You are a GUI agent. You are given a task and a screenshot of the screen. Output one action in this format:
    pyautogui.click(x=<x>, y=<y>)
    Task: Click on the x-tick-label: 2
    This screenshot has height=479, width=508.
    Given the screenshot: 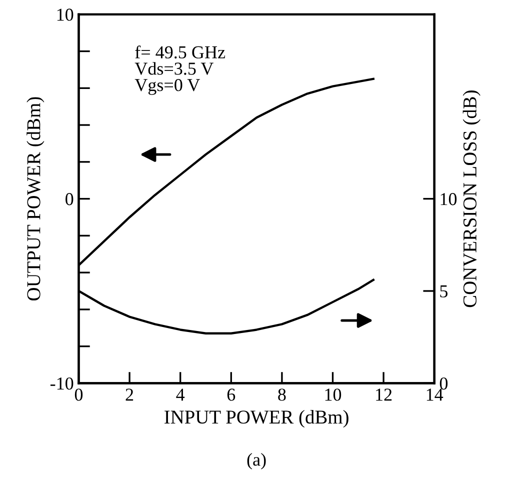 What is the action you would take?
    pyautogui.click(x=130, y=394)
    